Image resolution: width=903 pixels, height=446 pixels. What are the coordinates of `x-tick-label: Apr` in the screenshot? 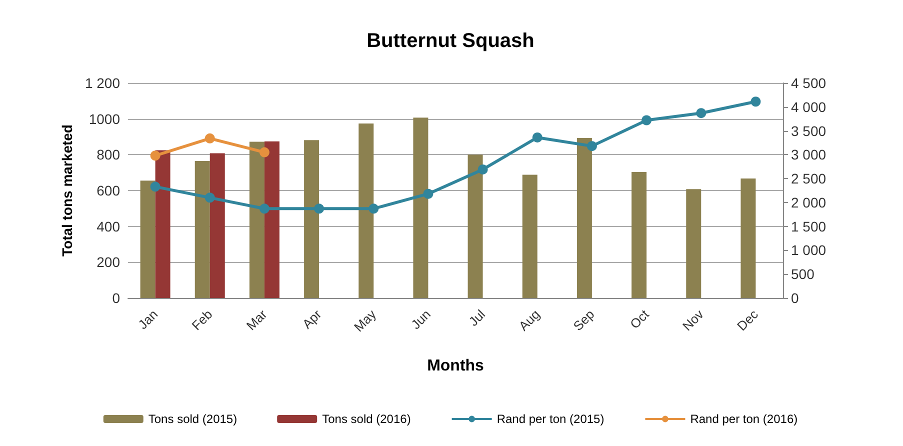 It's located at (312, 319).